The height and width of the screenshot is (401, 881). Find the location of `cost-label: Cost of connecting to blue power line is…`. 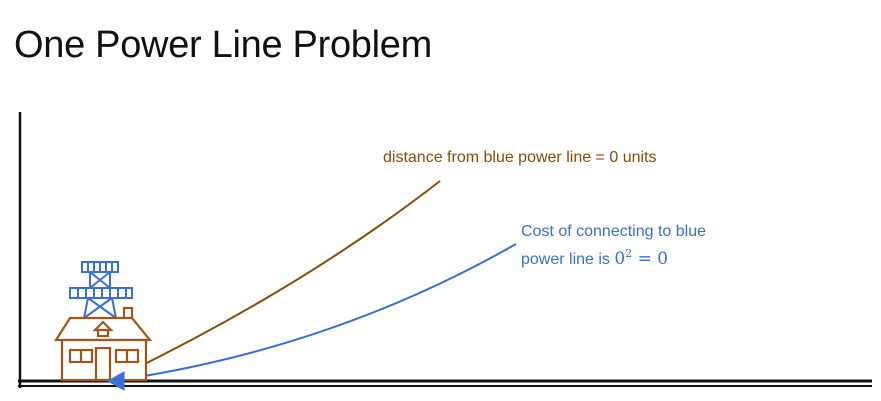

cost-label: Cost of connecting to blue power line is… is located at coordinates (613, 246).